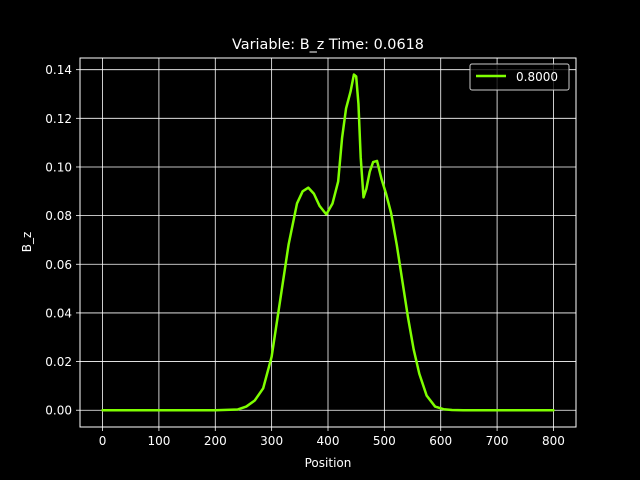 Image resolution: width=640 pixels, height=480 pixels. What do you see at coordinates (328, 463) in the screenshot?
I see `x-axis-label: Position` at bounding box center [328, 463].